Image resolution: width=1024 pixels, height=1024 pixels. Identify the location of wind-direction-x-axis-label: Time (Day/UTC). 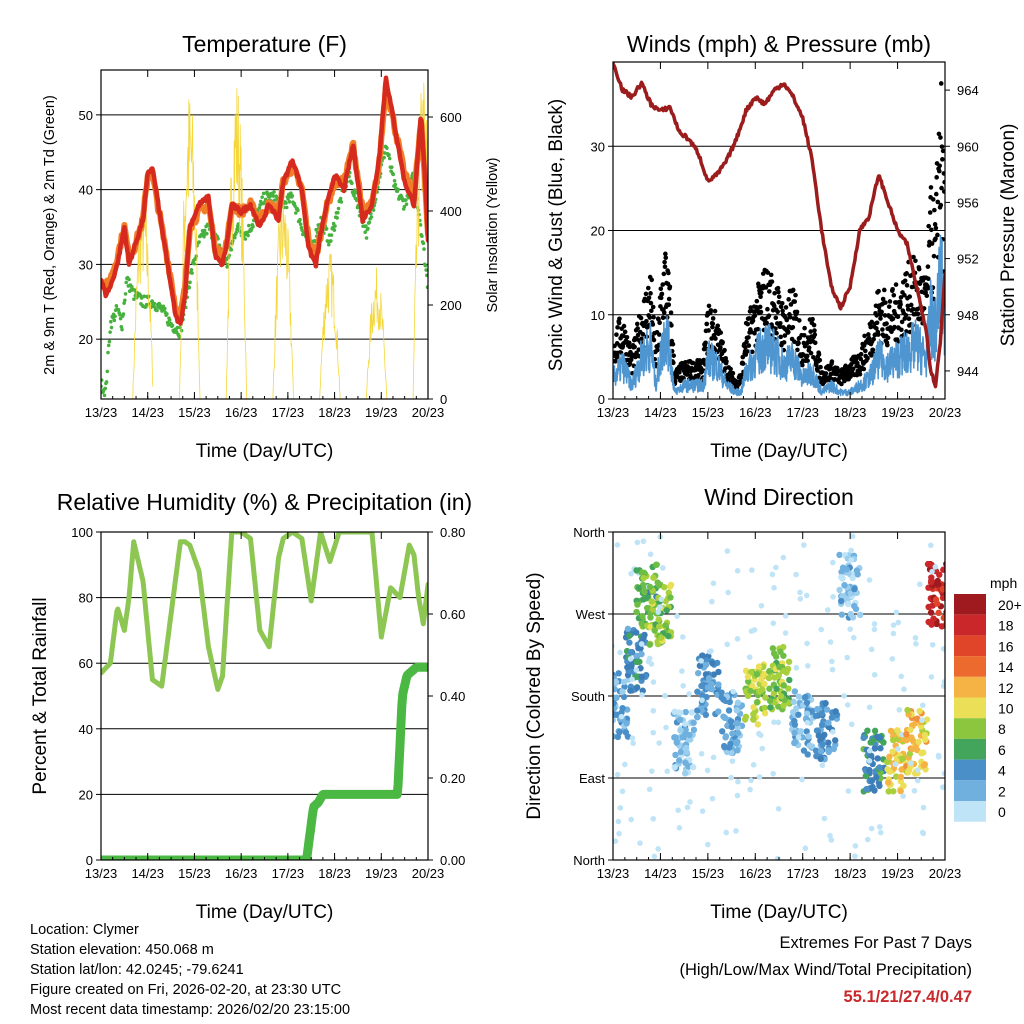
(779, 912).